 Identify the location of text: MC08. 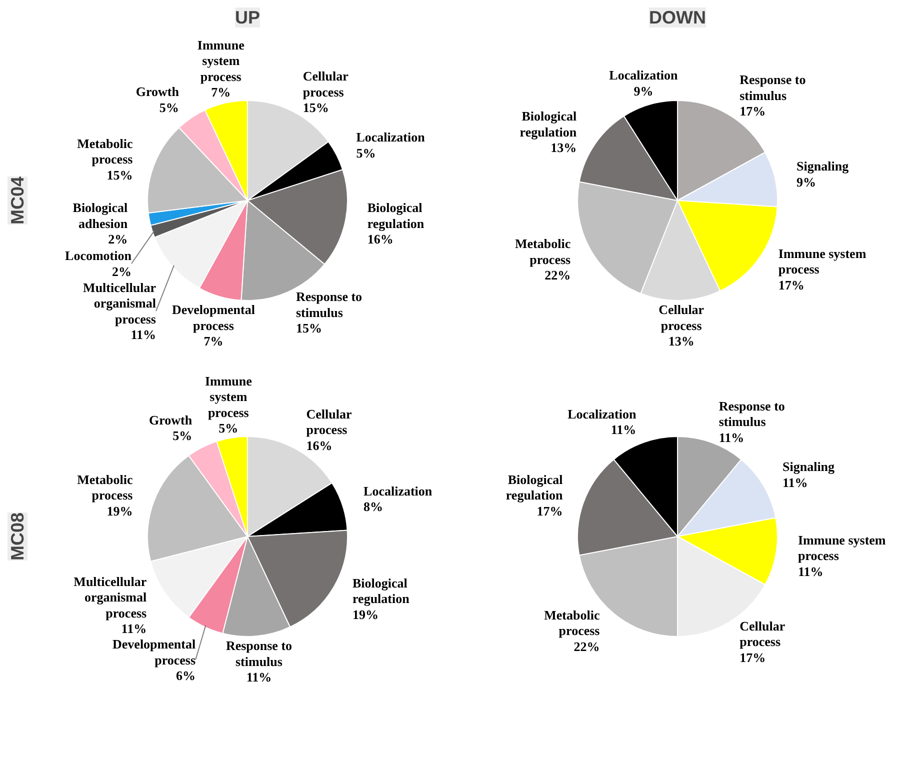
(18, 536).